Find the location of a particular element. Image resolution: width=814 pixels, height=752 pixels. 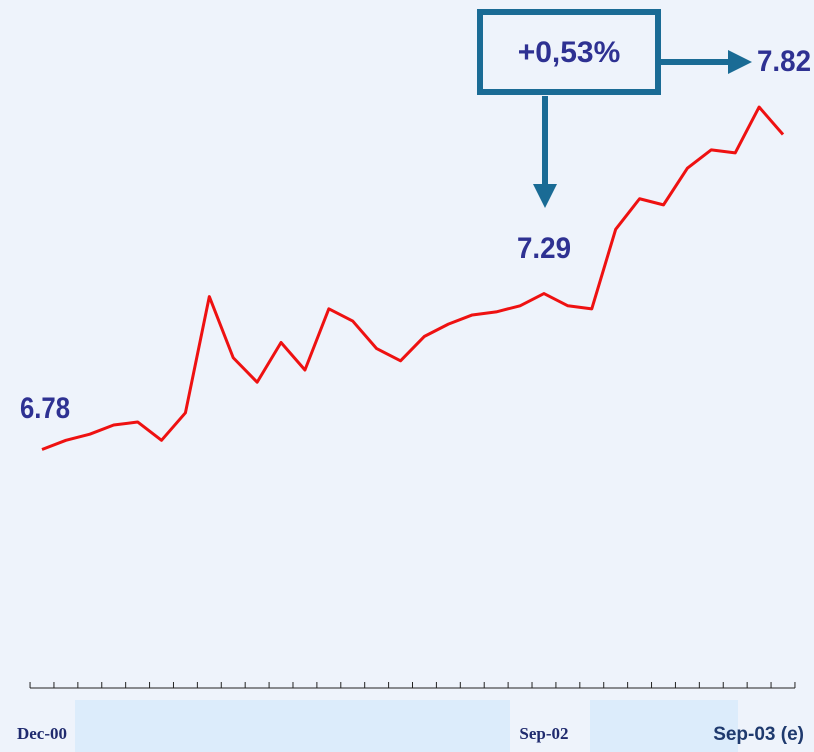

change-label: +0,53% is located at coordinates (569, 52).